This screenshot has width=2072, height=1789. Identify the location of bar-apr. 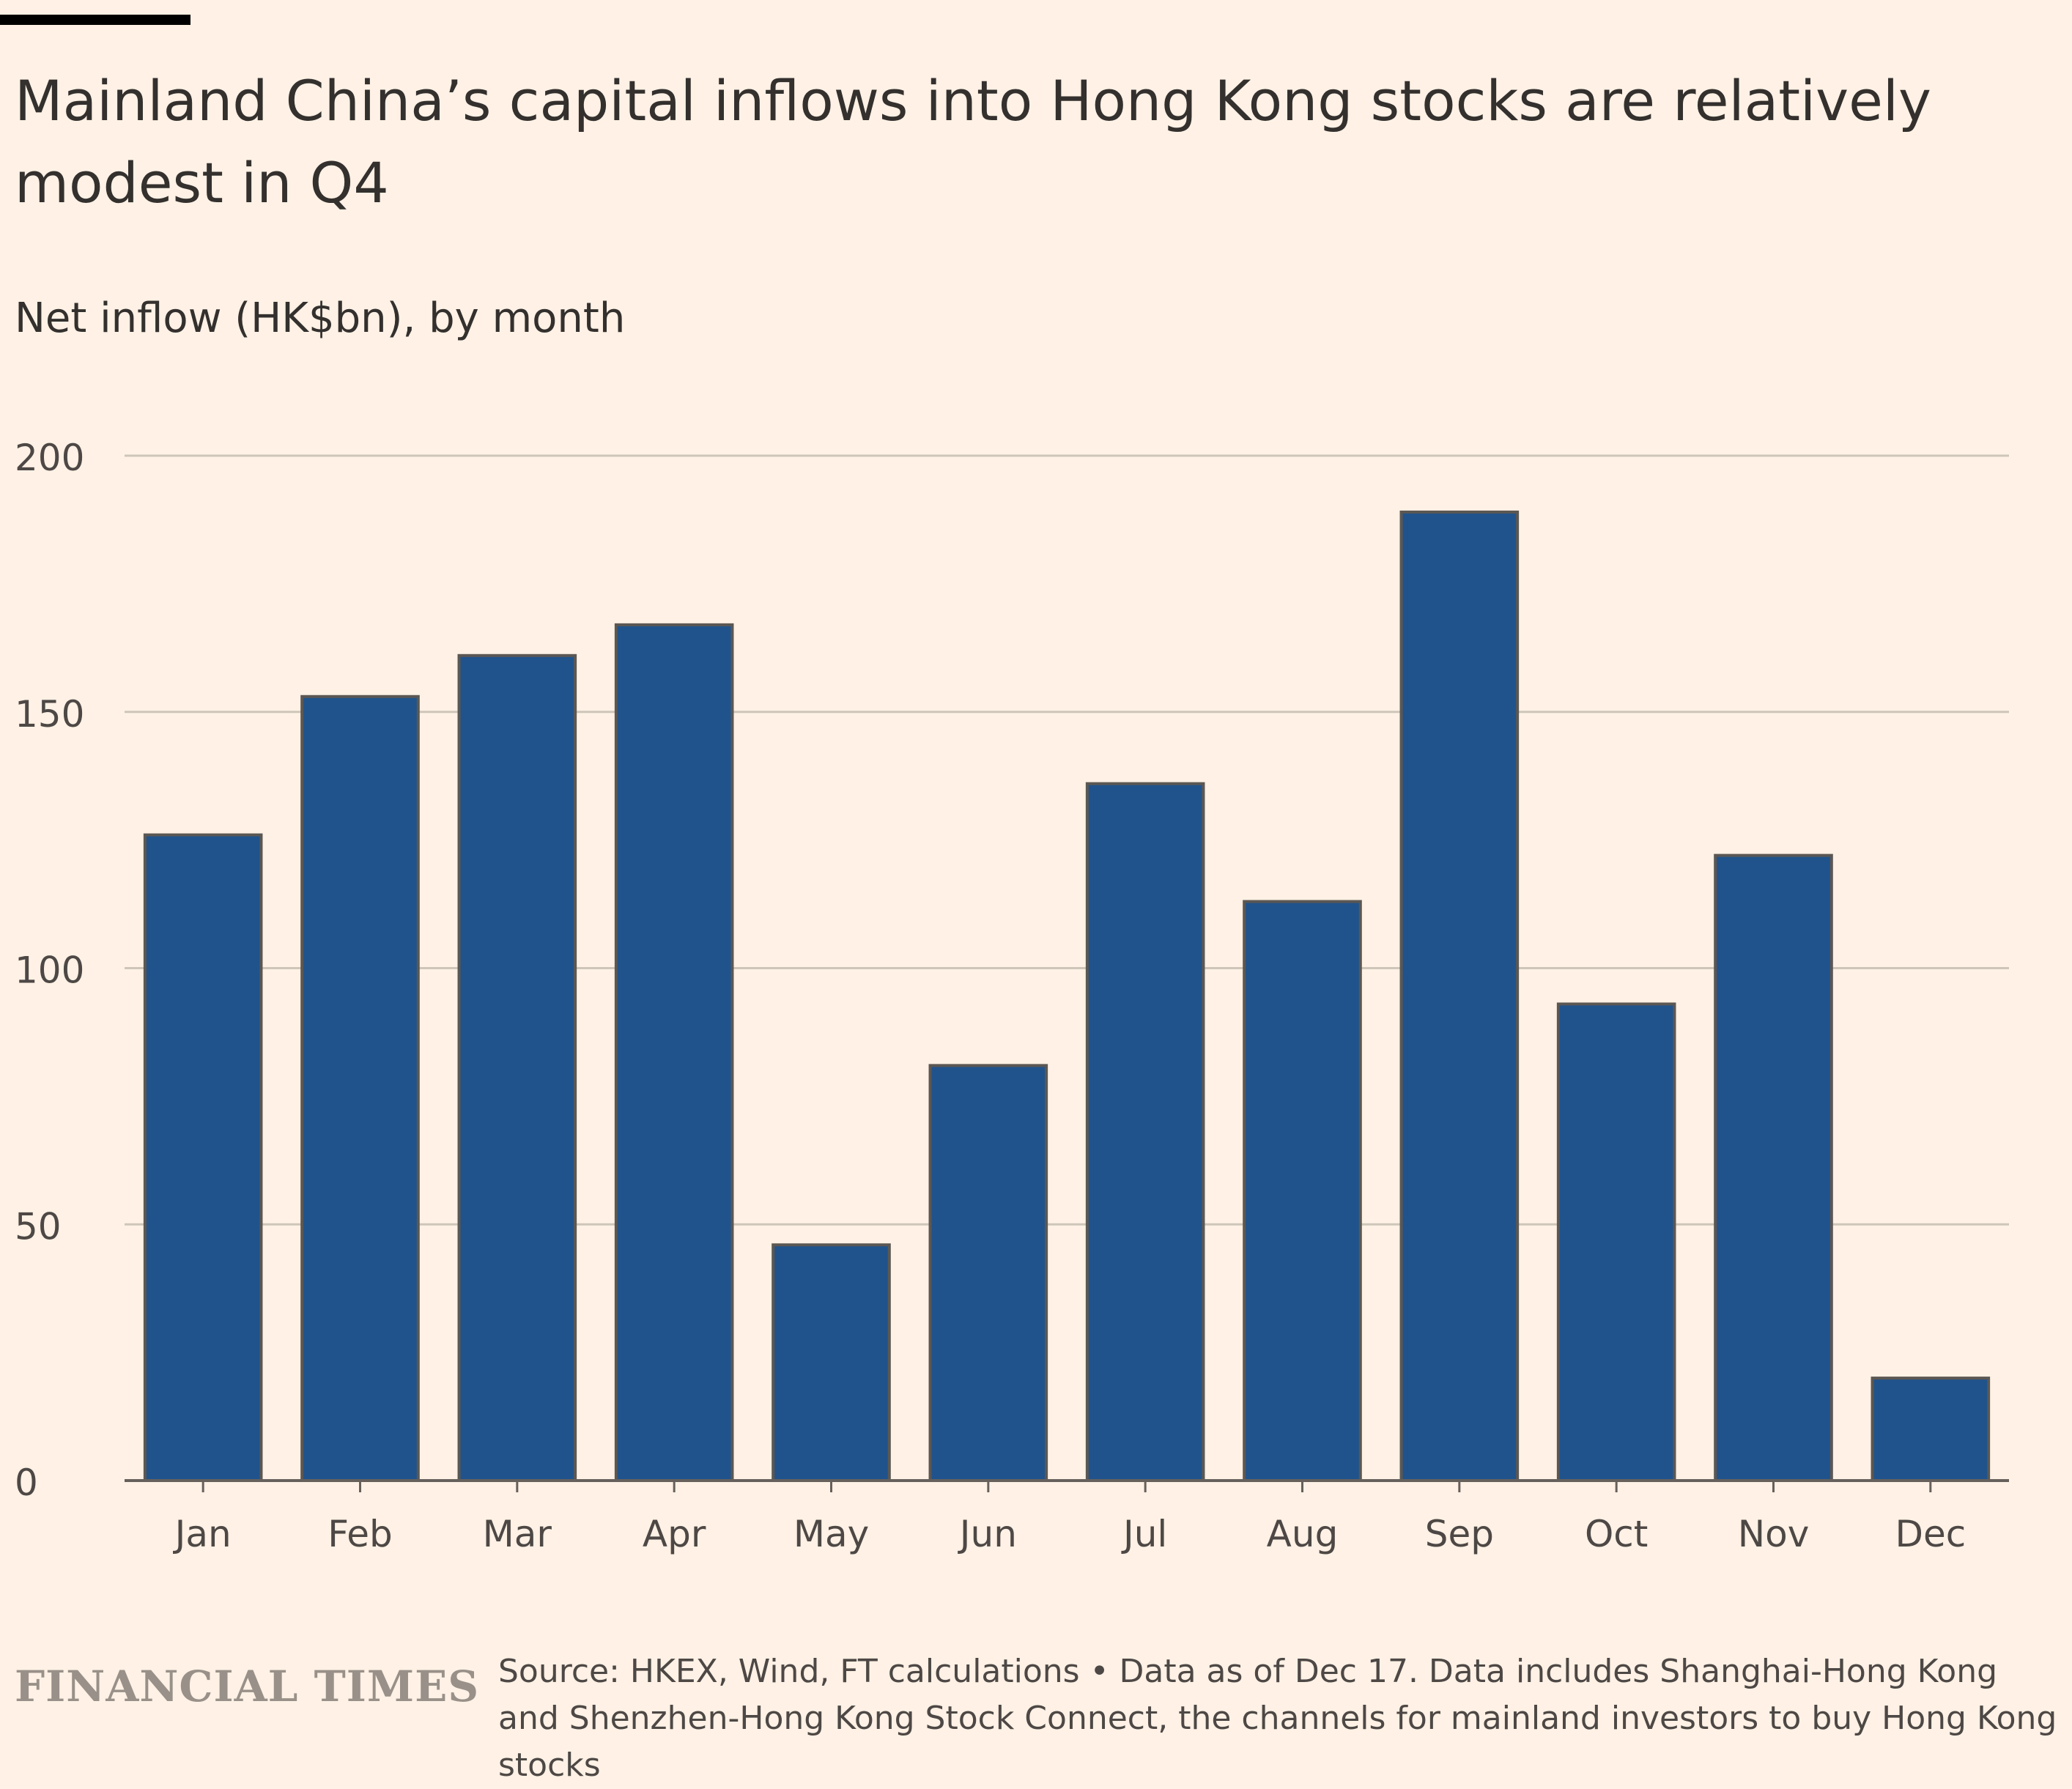
(674, 1053).